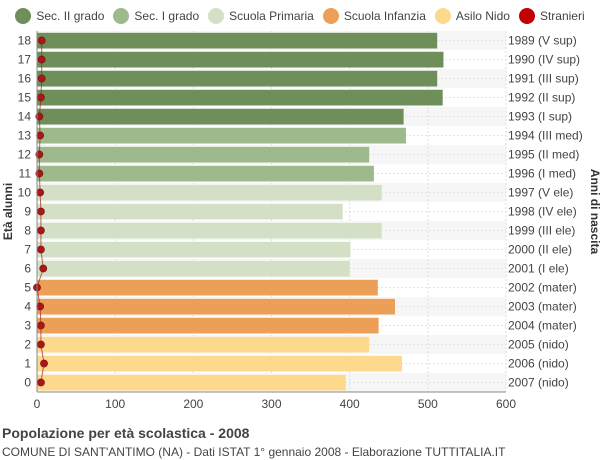 The image size is (600, 460). Describe the element at coordinates (538, 383) in the screenshot. I see `birth-year-label: 2007 (nido)` at that location.